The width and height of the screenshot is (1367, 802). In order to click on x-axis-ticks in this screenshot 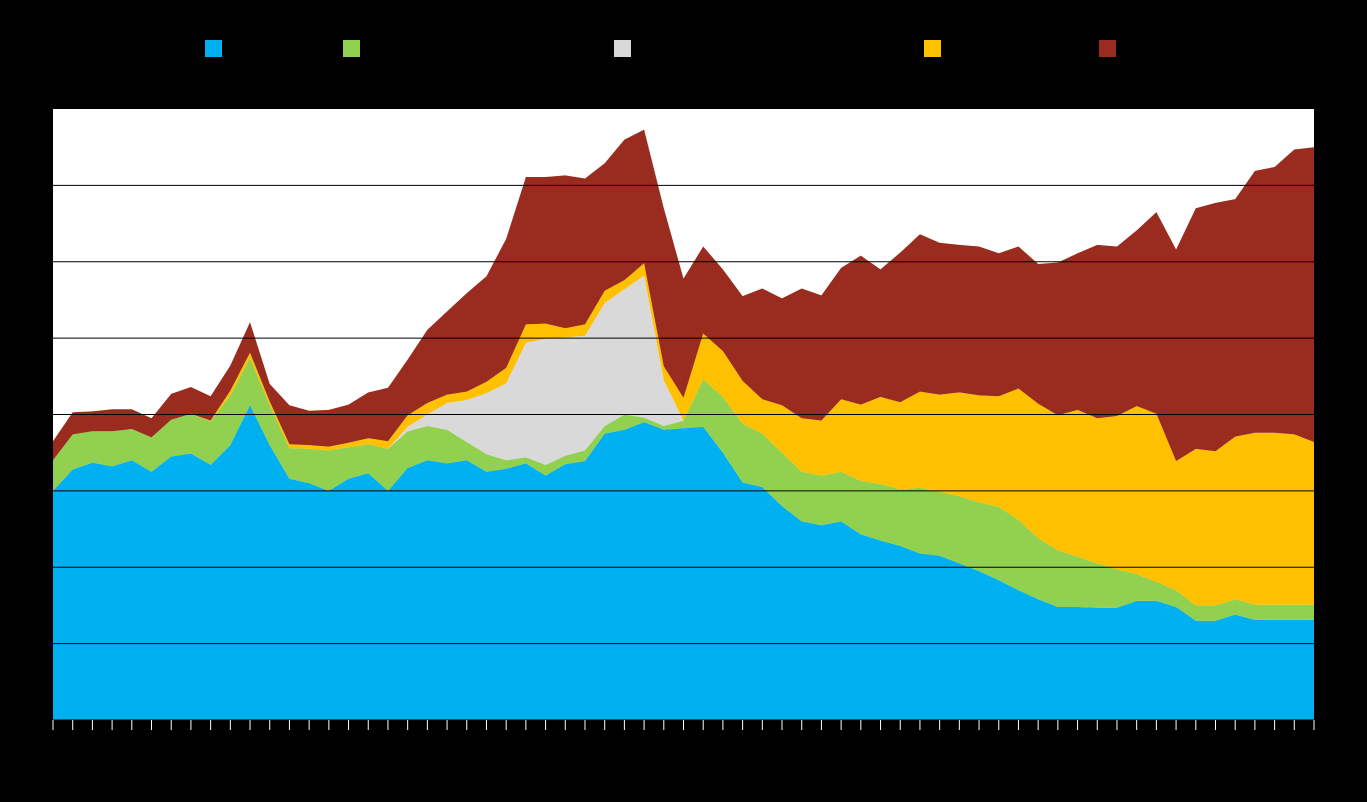, I will do `click(683, 725)`.